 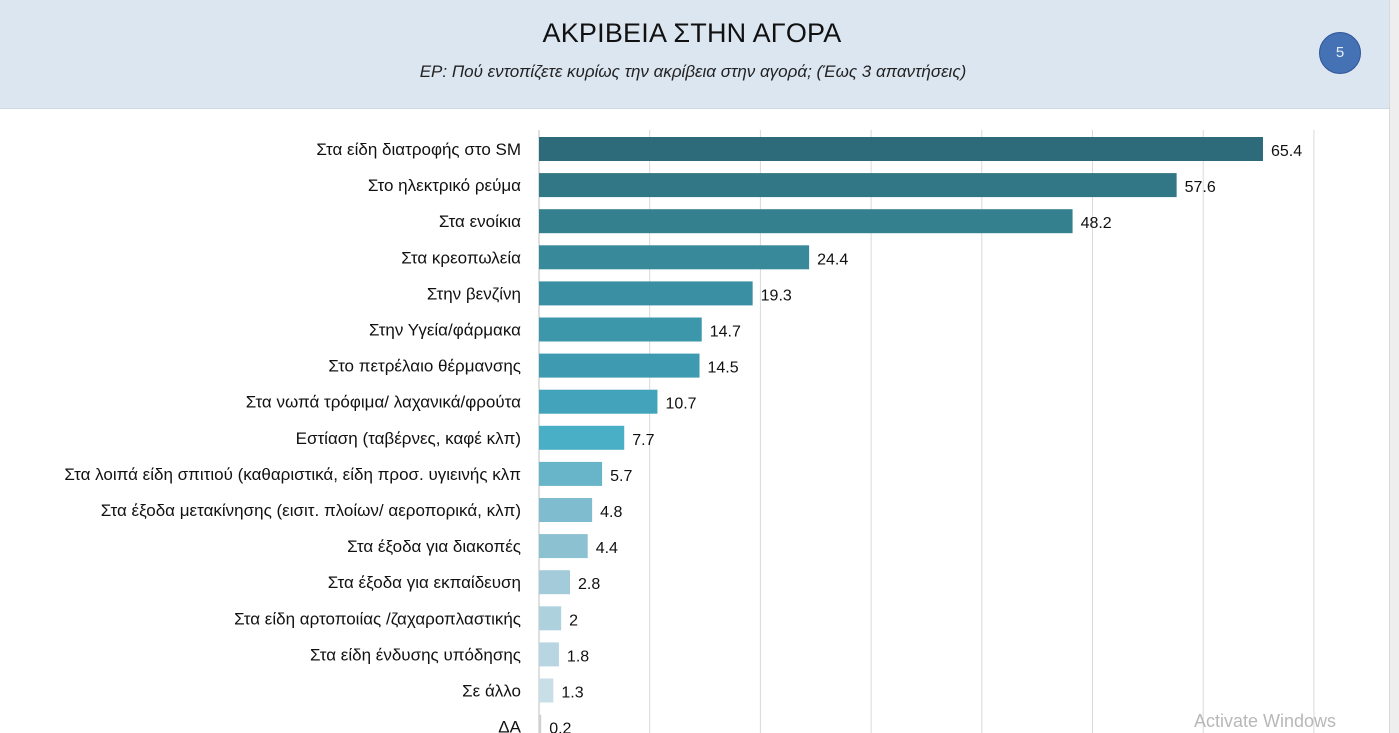 What do you see at coordinates (621, 476) in the screenshot?
I see `value-label: 5.7` at bounding box center [621, 476].